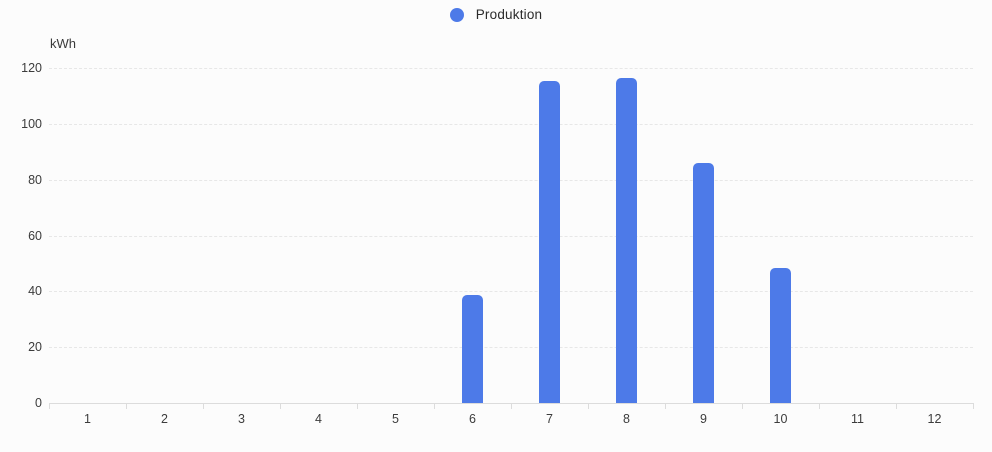 This screenshot has height=452, width=992. What do you see at coordinates (780, 419) in the screenshot?
I see `x-tick-label-10: 10` at bounding box center [780, 419].